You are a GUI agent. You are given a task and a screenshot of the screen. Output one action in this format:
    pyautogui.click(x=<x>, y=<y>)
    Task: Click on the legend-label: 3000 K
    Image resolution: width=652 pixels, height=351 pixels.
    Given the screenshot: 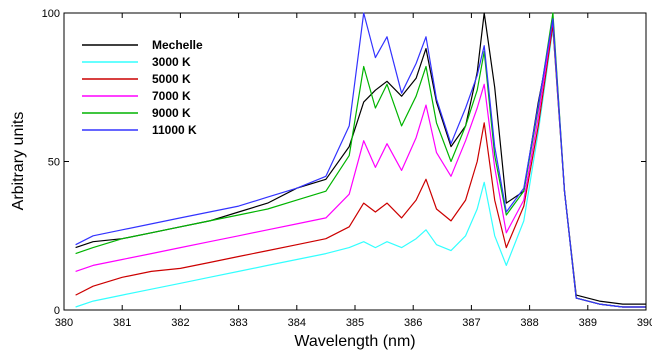 What is the action you would take?
    pyautogui.click(x=171, y=62)
    